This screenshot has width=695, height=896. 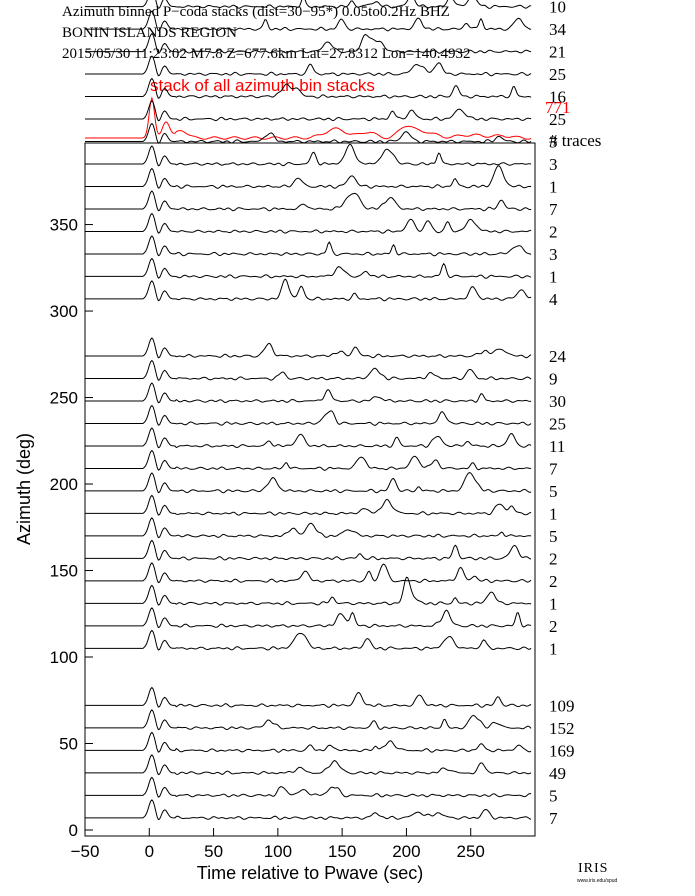 What do you see at coordinates (68, 744) in the screenshot?
I see `y-tick-label: 50` at bounding box center [68, 744].